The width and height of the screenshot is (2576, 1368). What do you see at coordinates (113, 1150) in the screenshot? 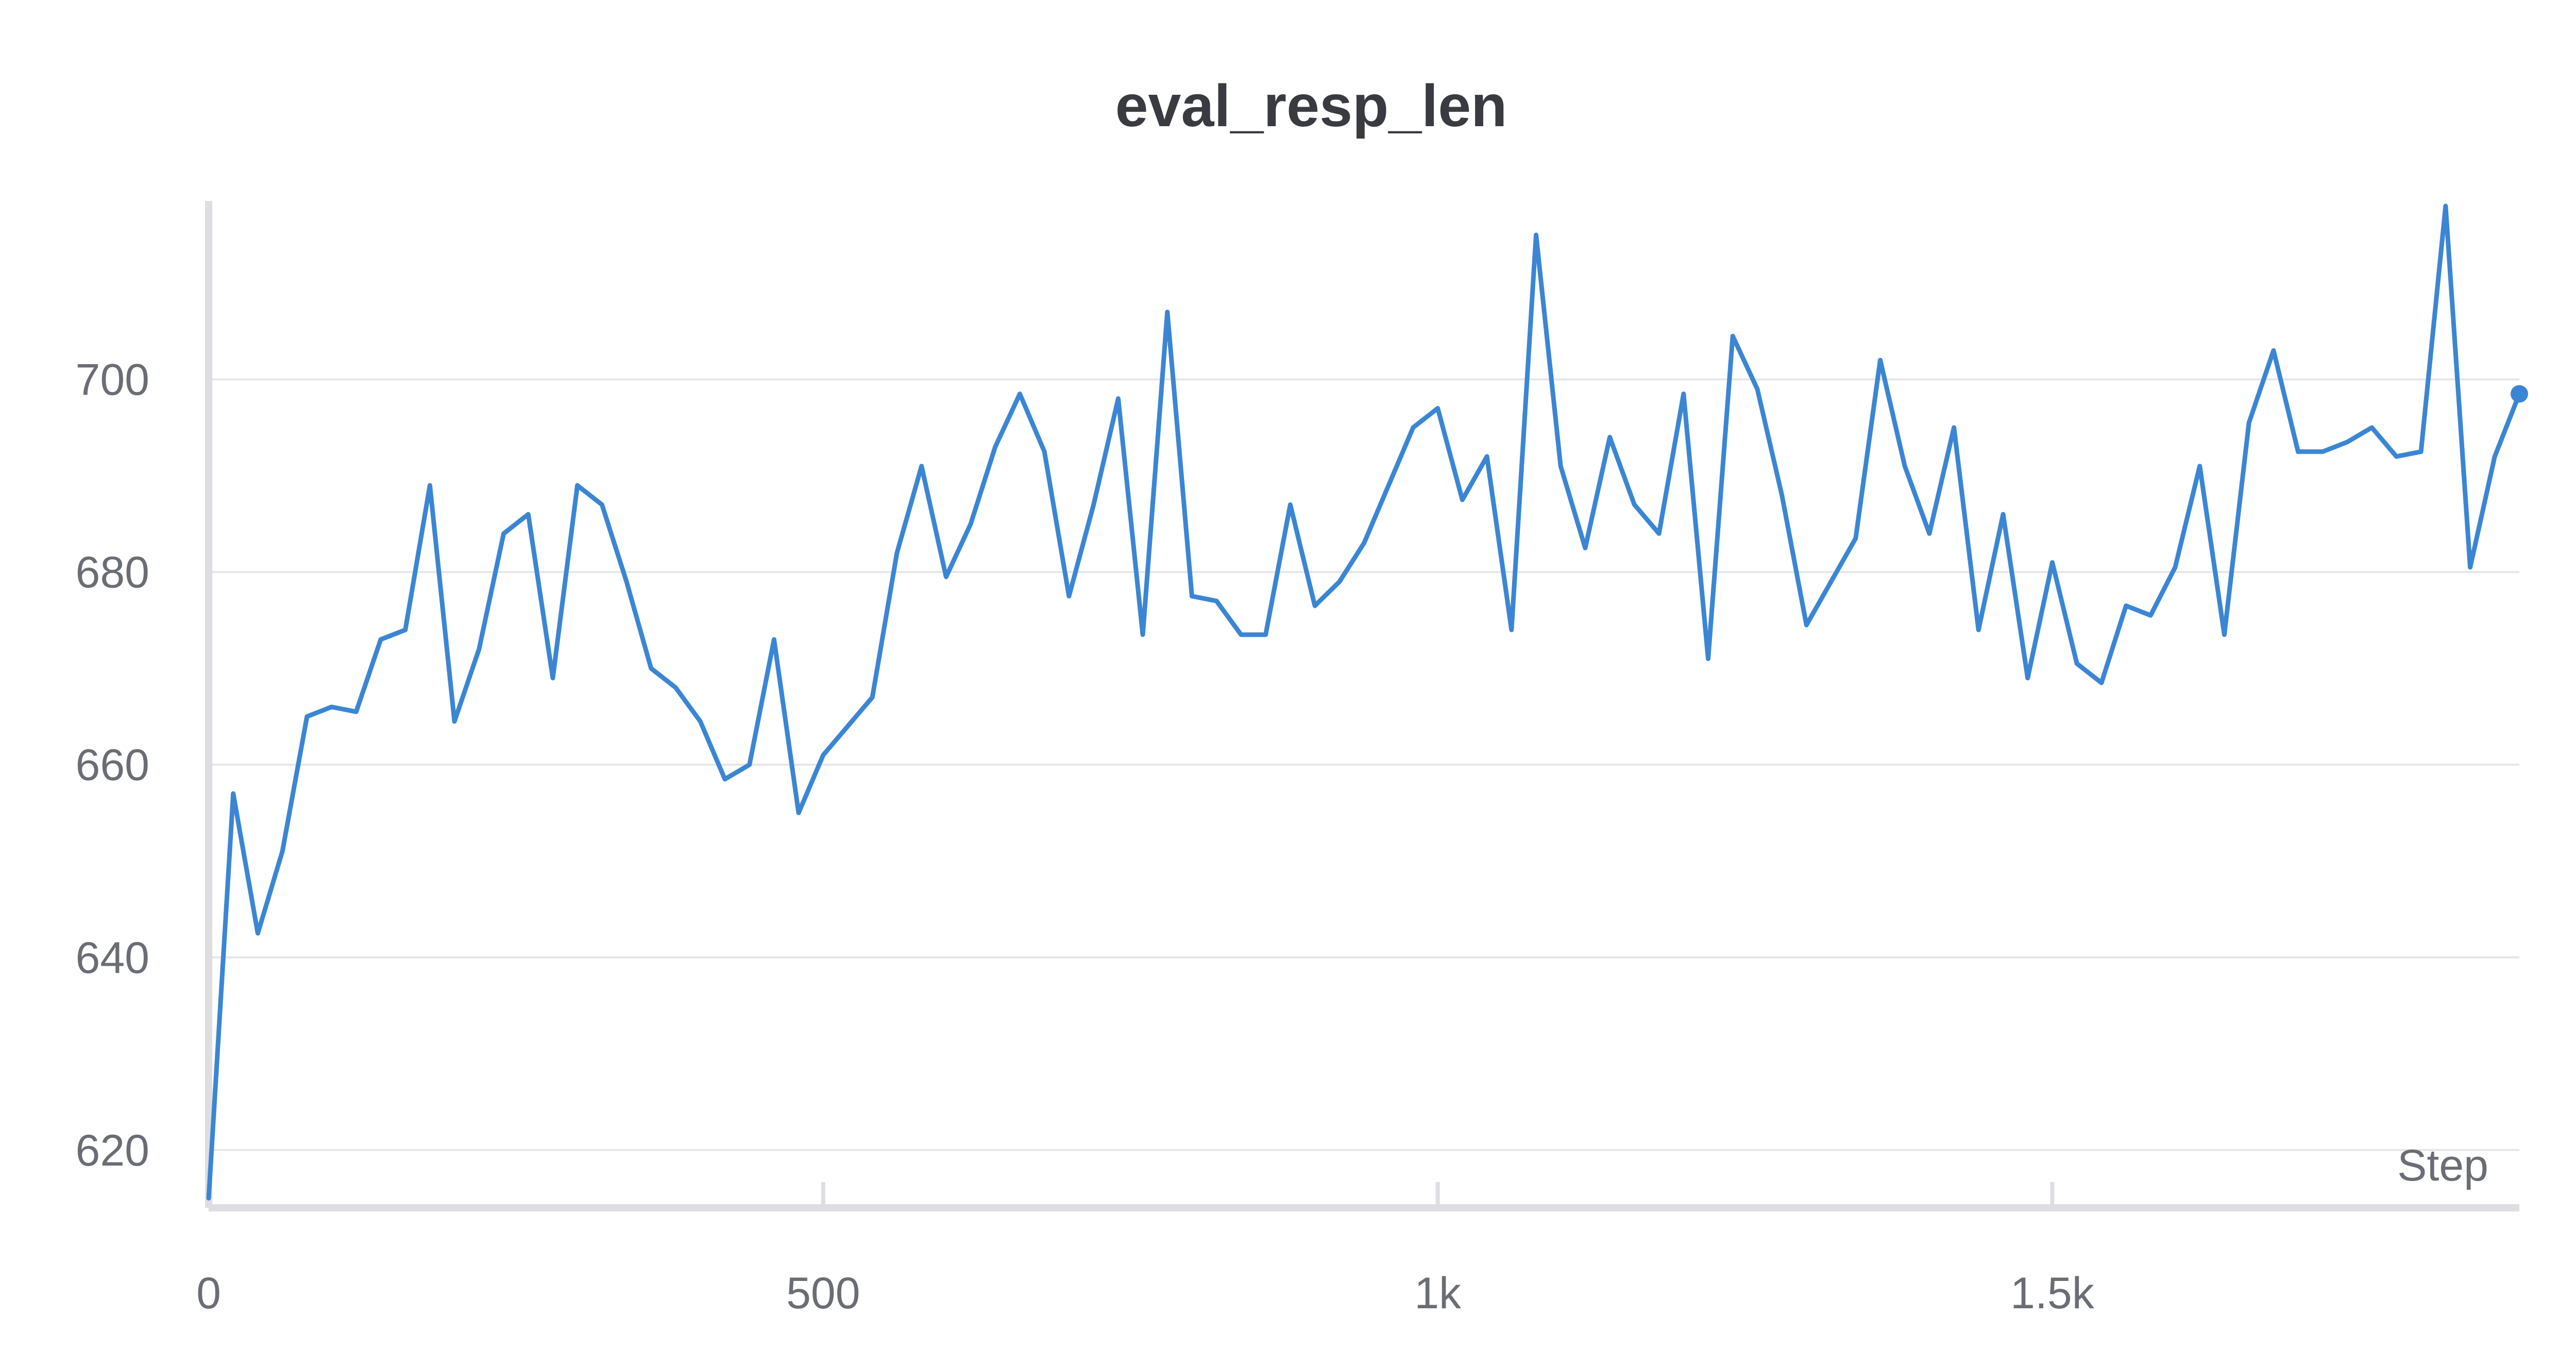
I see `y-tick-label: 620` at bounding box center [113, 1150].